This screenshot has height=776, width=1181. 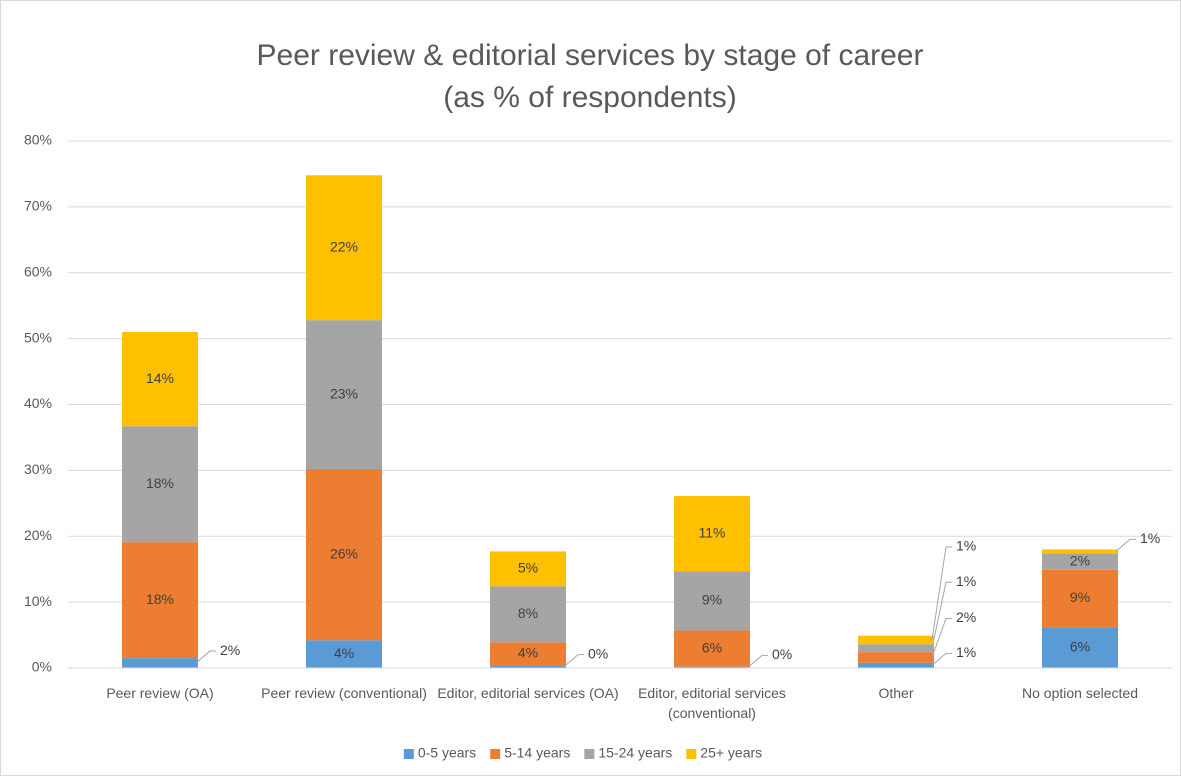 I want to click on x-tick-label: No option selected, so click(x=1080, y=693).